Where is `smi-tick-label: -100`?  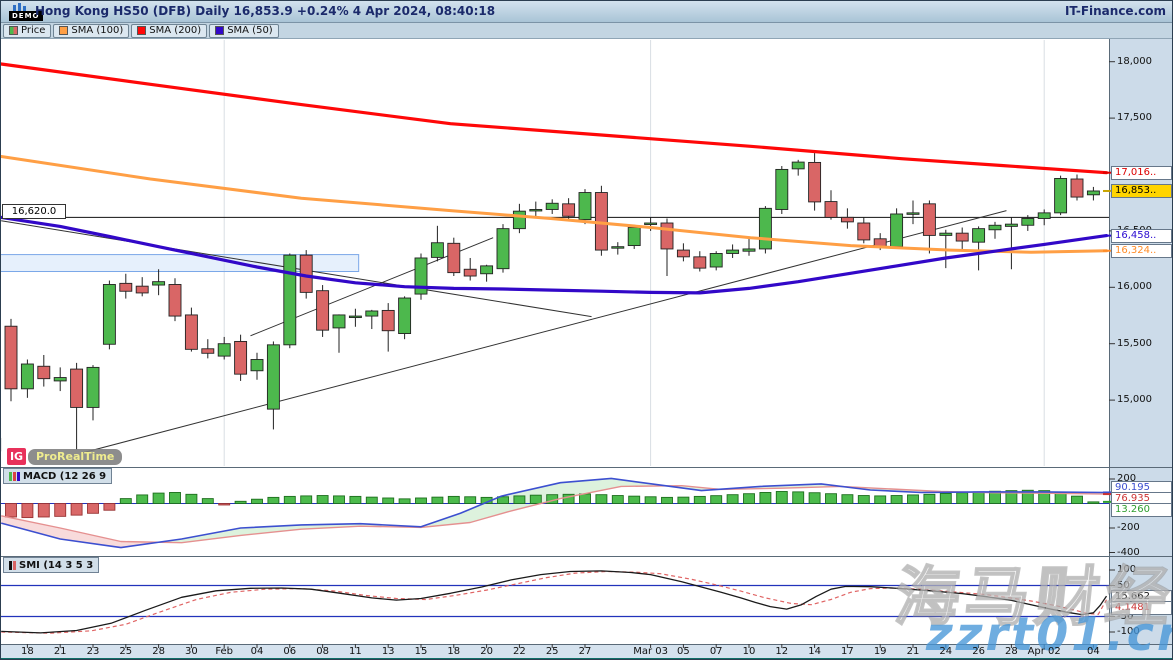 smi-tick-label: -100 is located at coordinates (1128, 631).